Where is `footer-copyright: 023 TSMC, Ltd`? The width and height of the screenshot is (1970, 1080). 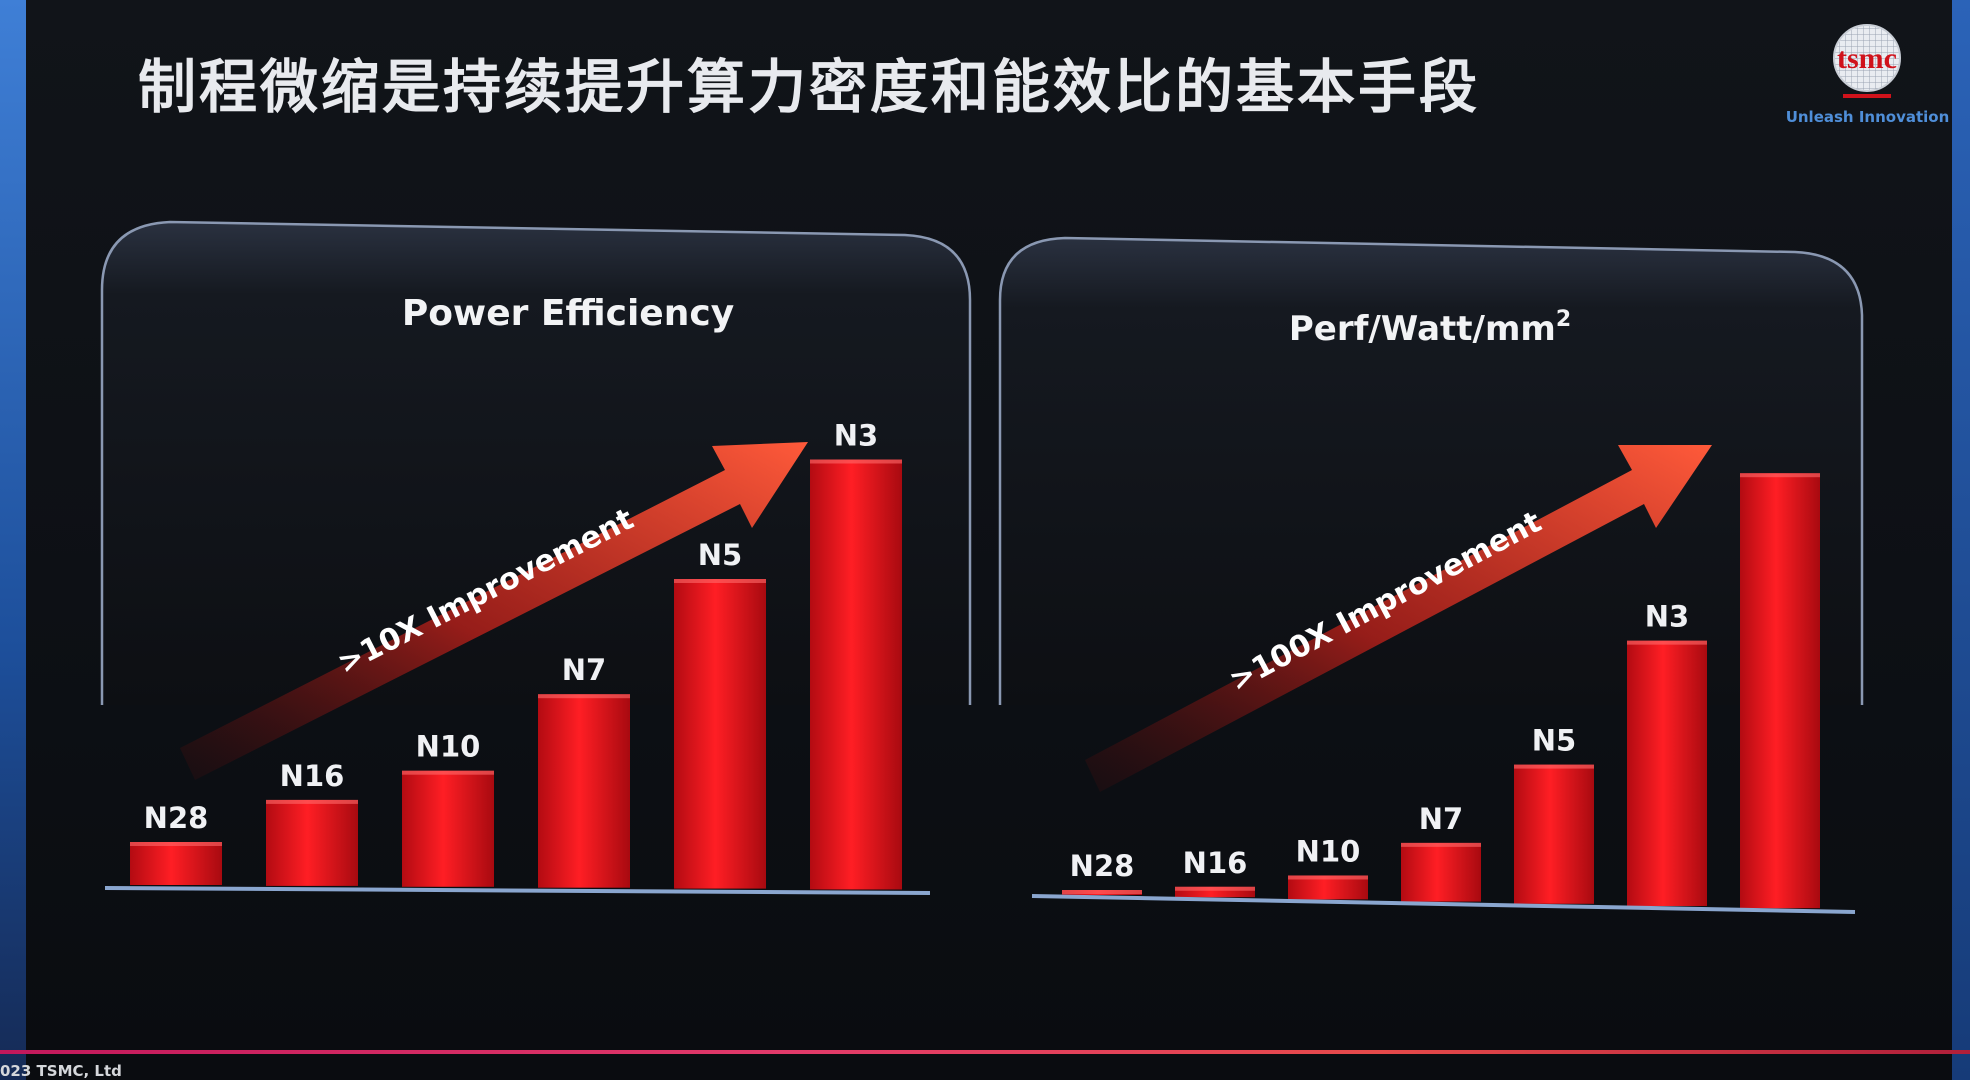
footer-copyright: 023 TSMC, Ltd is located at coordinates (61, 1071).